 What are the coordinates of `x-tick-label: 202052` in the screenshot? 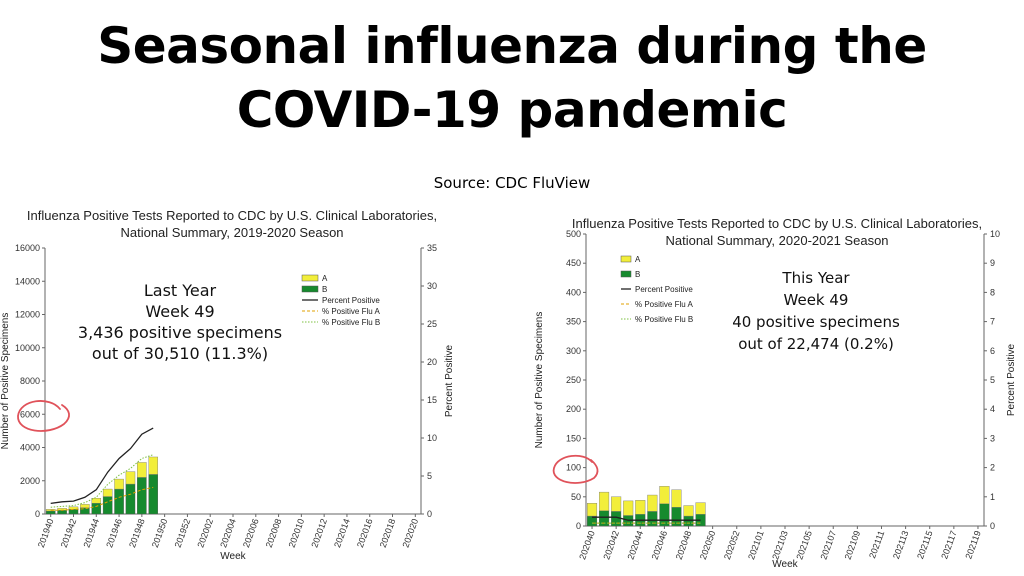 It's located at (732, 545).